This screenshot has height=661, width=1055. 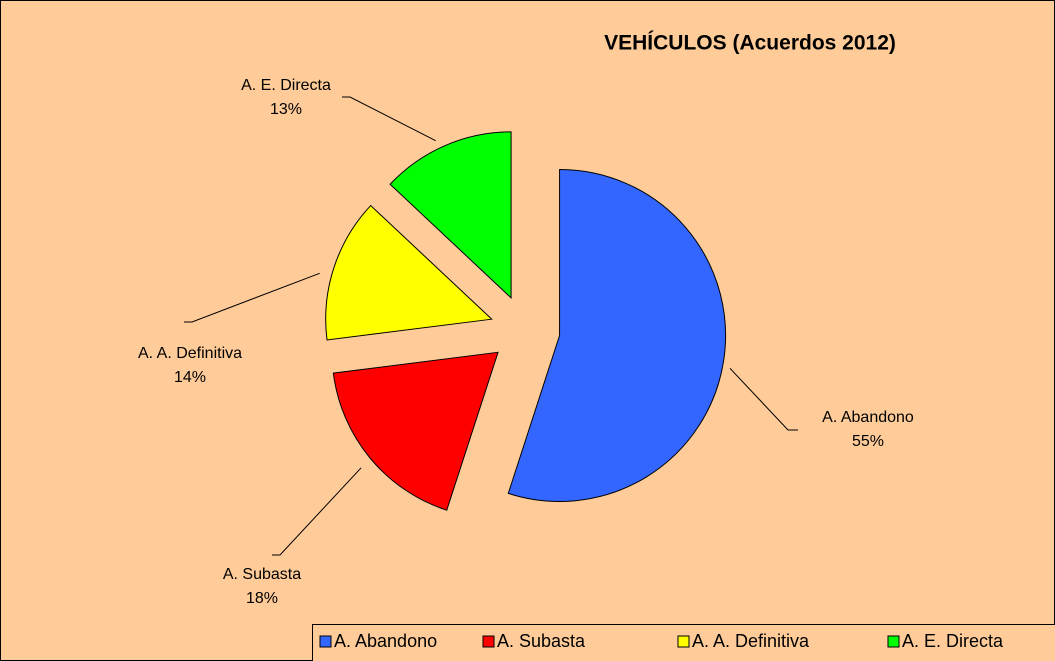 What do you see at coordinates (262, 598) in the screenshot?
I see `data-label-value: 18%` at bounding box center [262, 598].